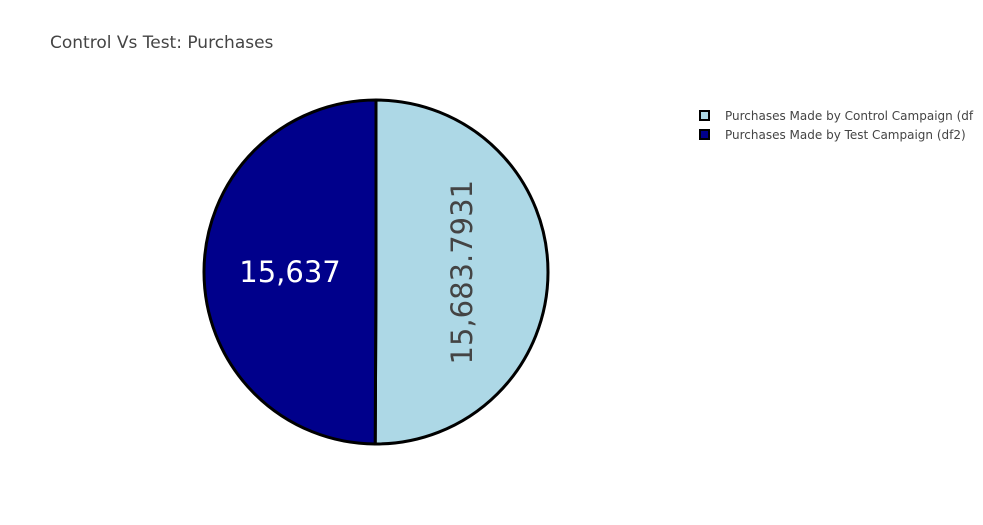  What do you see at coordinates (845, 134) in the screenshot?
I see `legend-label-test: Purchases Made by Test Campaign (df2)` at bounding box center [845, 134].